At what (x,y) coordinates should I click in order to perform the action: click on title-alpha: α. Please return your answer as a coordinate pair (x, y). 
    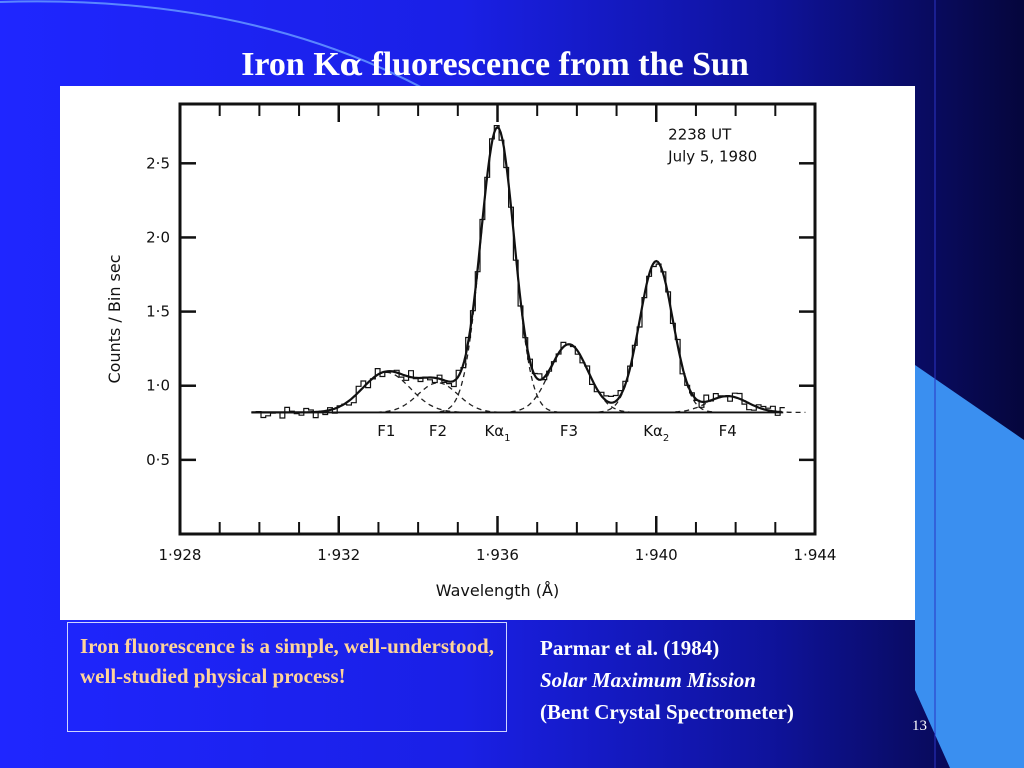
    Looking at the image, I should click on (351, 65).